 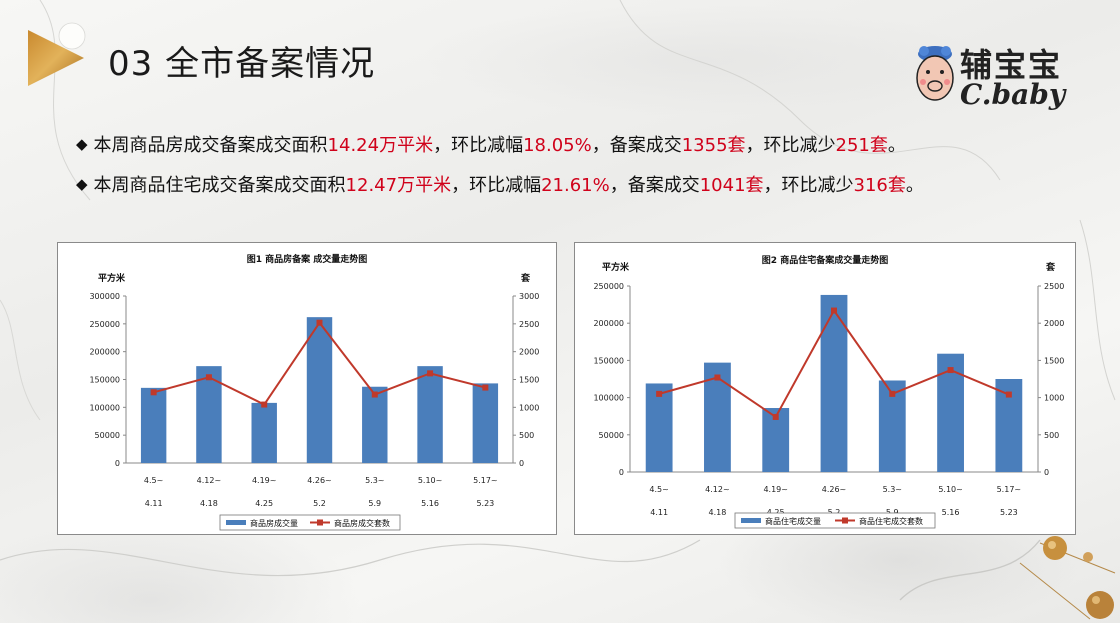 What do you see at coordinates (713, 145) in the screenshot?
I see `highlight-value: 1355套` at bounding box center [713, 145].